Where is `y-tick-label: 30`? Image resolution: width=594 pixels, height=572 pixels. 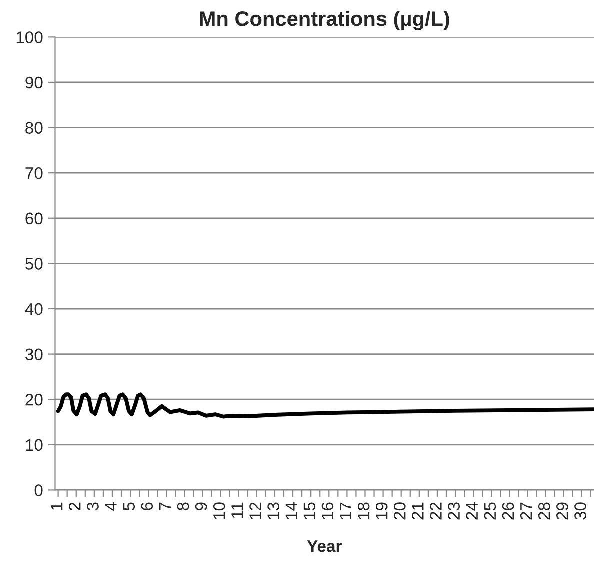
y-tick-label: 30 is located at coordinates (34, 354).